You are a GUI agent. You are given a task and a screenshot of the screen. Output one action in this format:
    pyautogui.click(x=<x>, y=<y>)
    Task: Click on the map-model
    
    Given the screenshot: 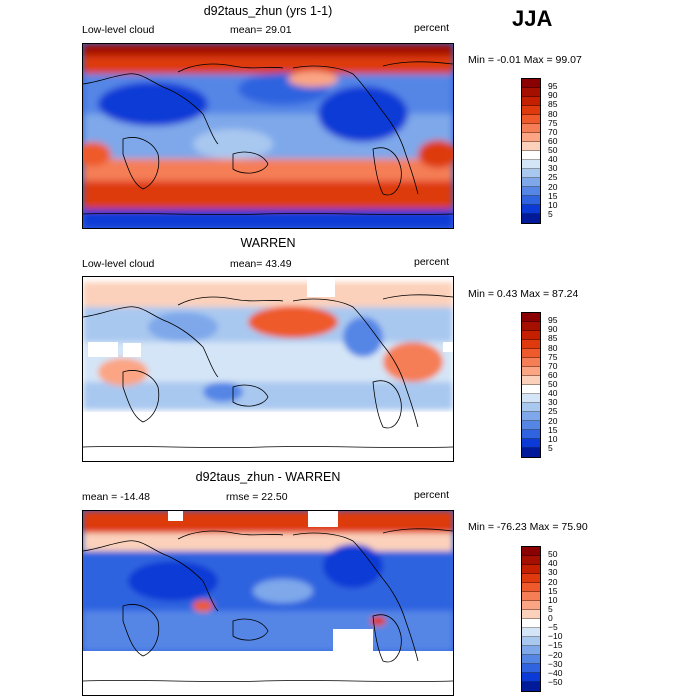 What is the action you would take?
    pyautogui.click(x=268, y=136)
    